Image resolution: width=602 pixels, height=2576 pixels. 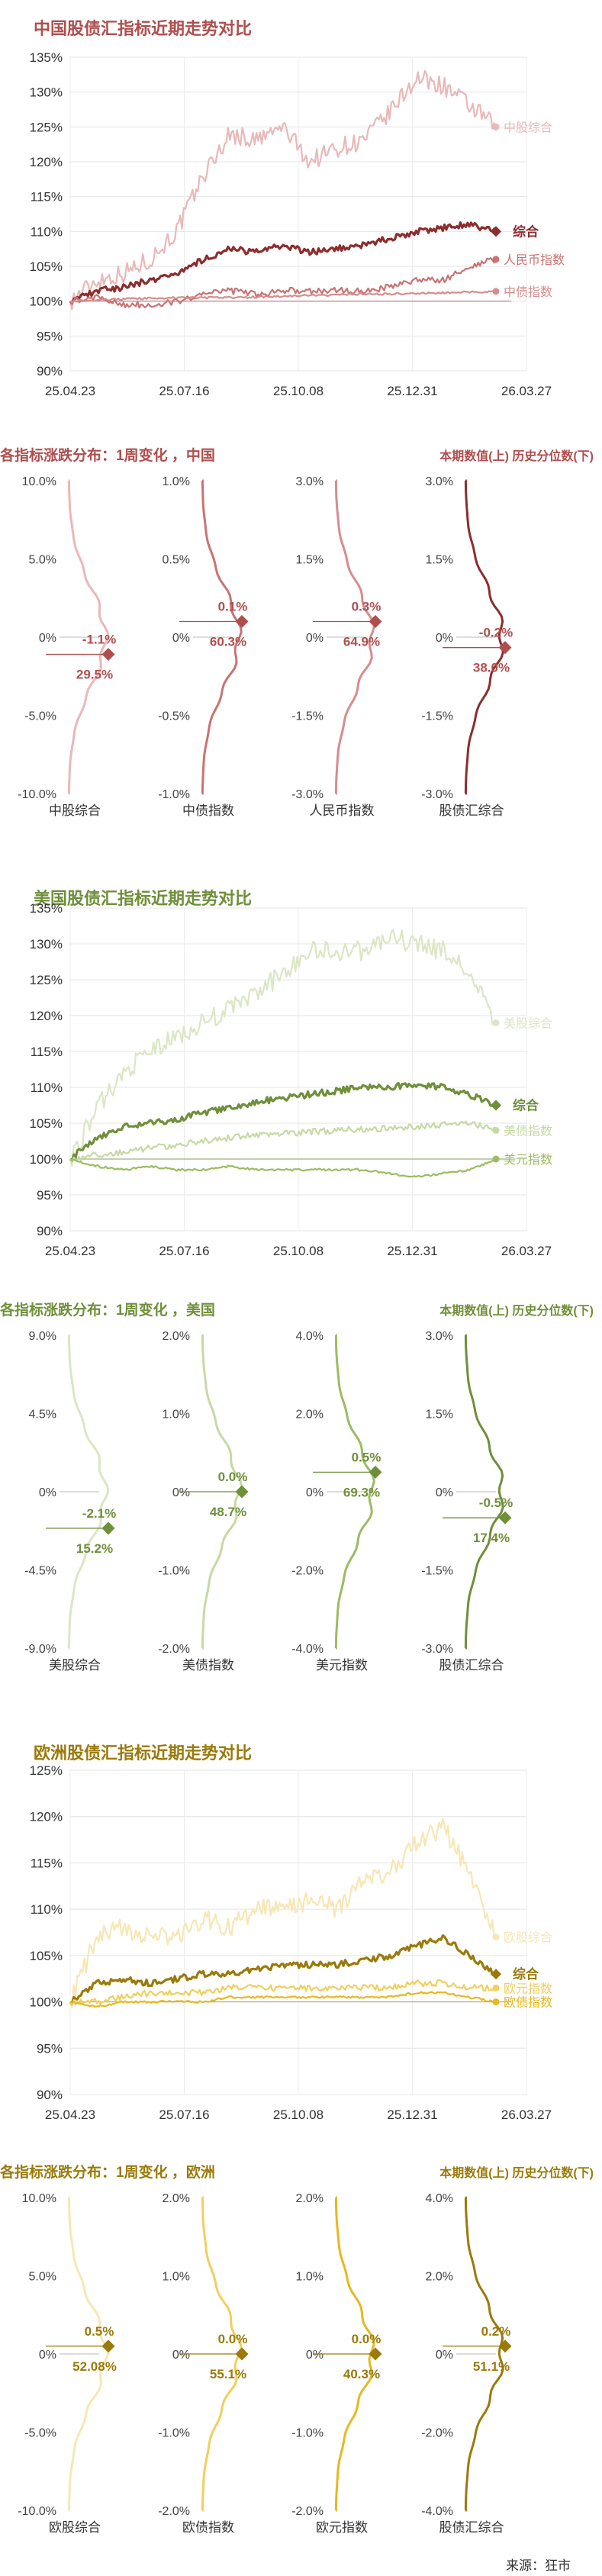 I want to click on dist-tick-label: 4.0%, so click(x=310, y=1336).